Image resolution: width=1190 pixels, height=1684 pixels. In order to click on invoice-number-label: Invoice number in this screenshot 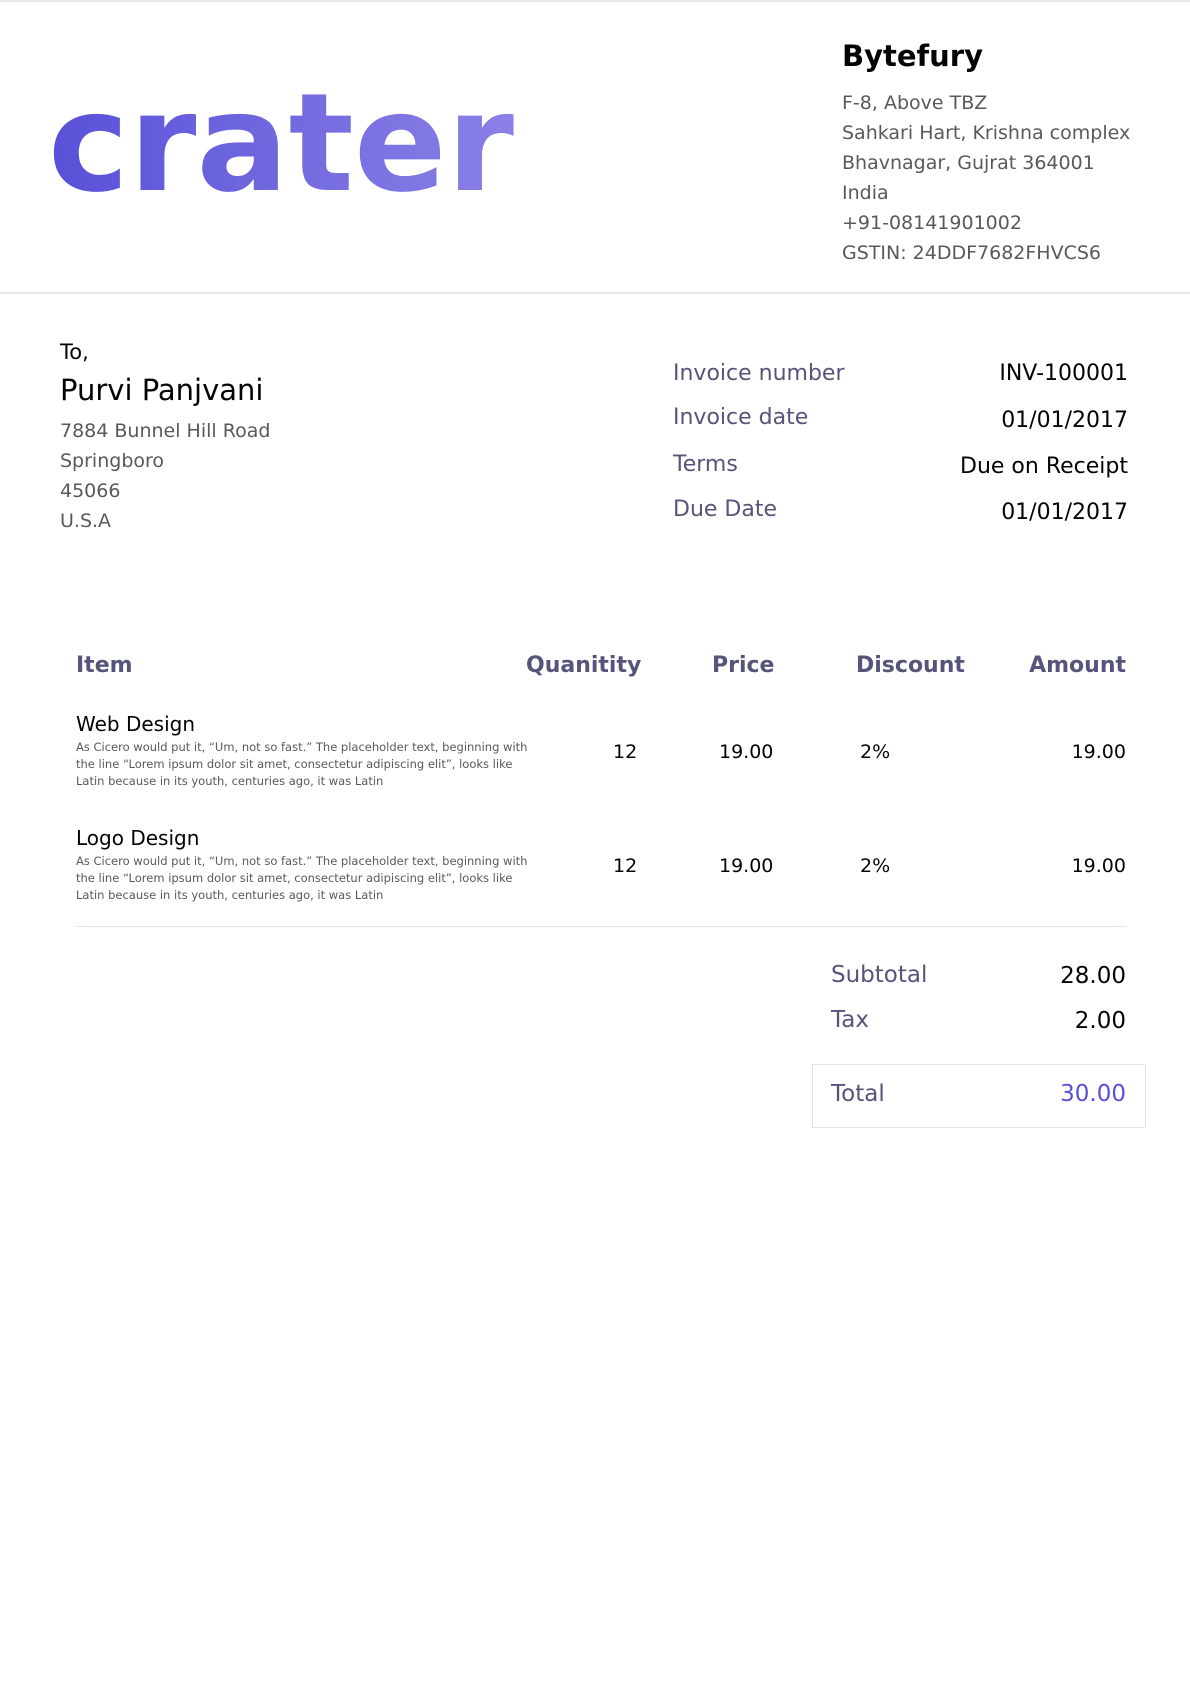, I will do `click(759, 373)`.